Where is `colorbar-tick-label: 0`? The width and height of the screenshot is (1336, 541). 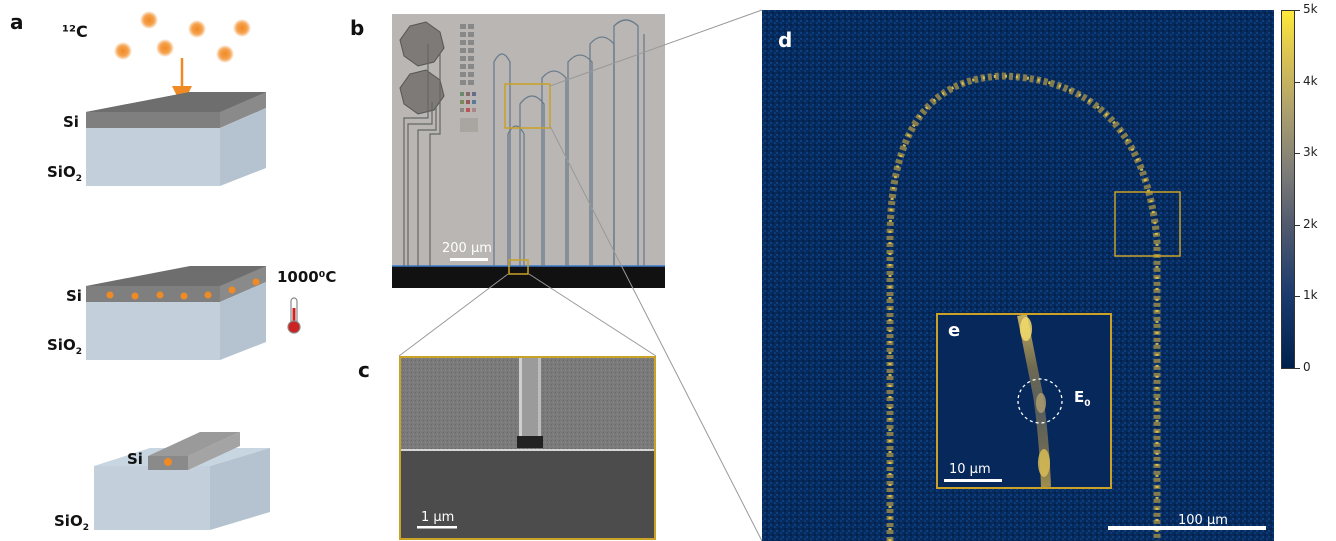
colorbar-tick-label: 0 is located at coordinates (1307, 367).